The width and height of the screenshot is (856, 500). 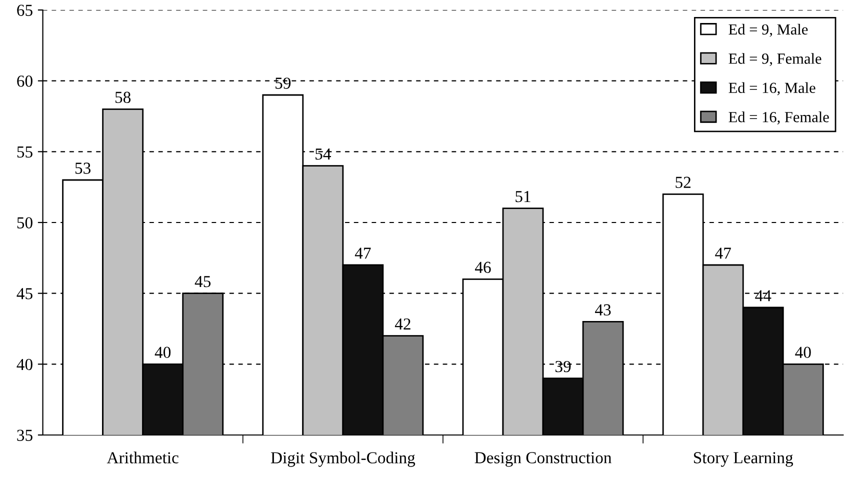 What do you see at coordinates (323, 154) in the screenshot?
I see `data-label: 54` at bounding box center [323, 154].